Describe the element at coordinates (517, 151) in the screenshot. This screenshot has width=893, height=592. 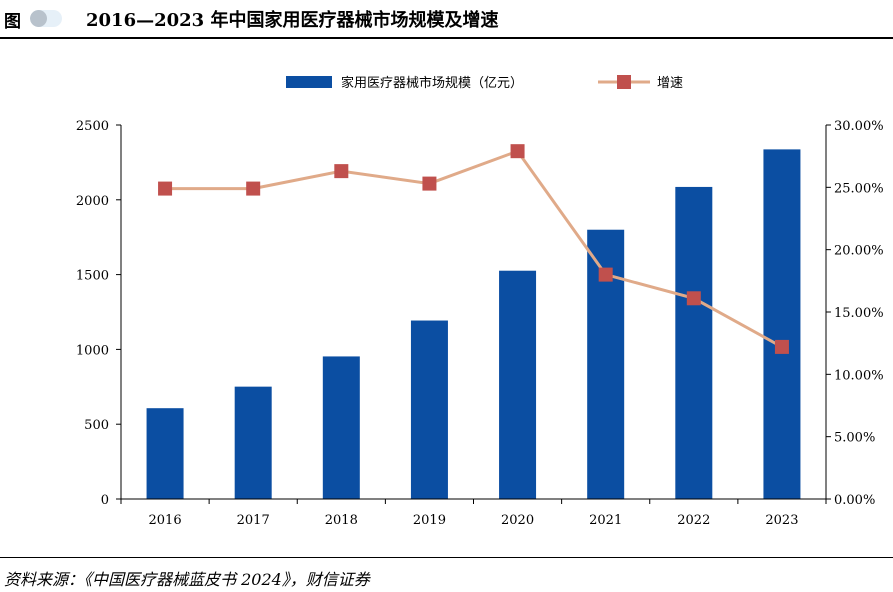
I see `point-2020` at that location.